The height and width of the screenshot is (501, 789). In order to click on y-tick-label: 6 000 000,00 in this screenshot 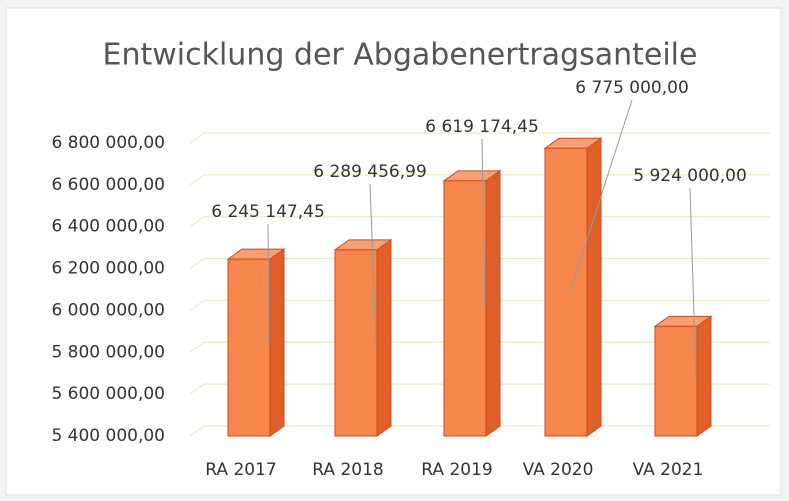, I will do `click(108, 310)`.